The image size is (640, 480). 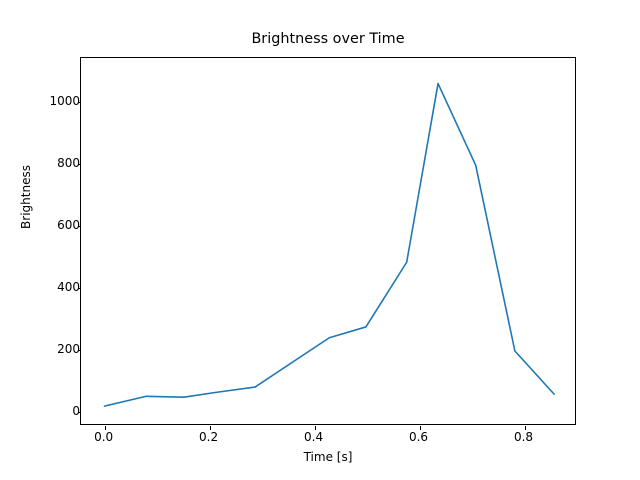 What do you see at coordinates (68, 225) in the screenshot?
I see `y-tick-label: 600` at bounding box center [68, 225].